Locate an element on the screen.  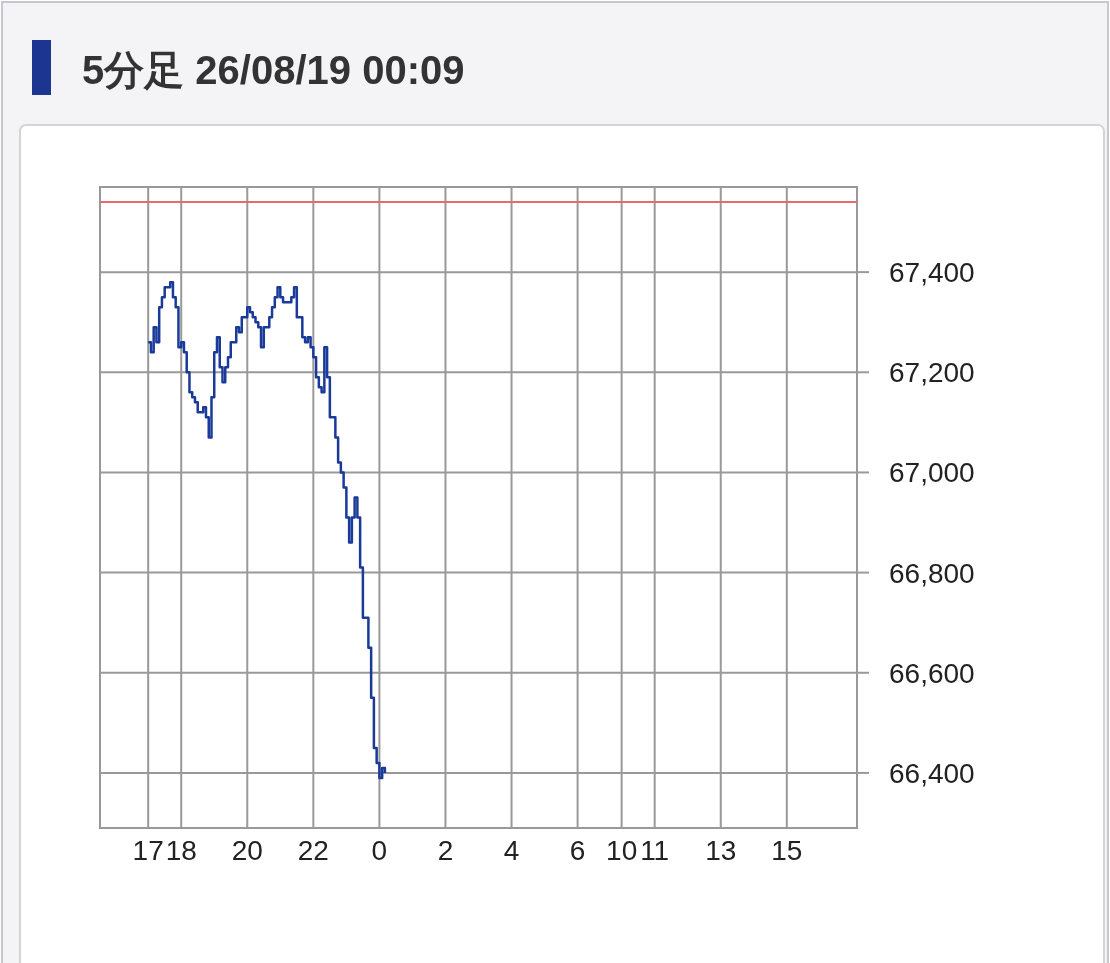
y-tick-label: 66,800 is located at coordinates (932, 573).